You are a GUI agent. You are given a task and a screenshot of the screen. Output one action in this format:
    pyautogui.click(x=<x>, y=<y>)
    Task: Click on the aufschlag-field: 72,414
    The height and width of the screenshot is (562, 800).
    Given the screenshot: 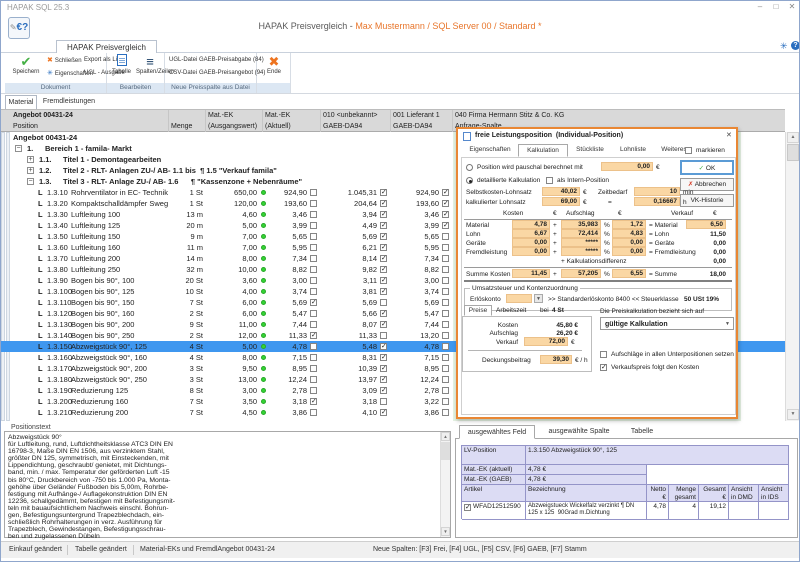 What is the action you would take?
    pyautogui.click(x=581, y=233)
    